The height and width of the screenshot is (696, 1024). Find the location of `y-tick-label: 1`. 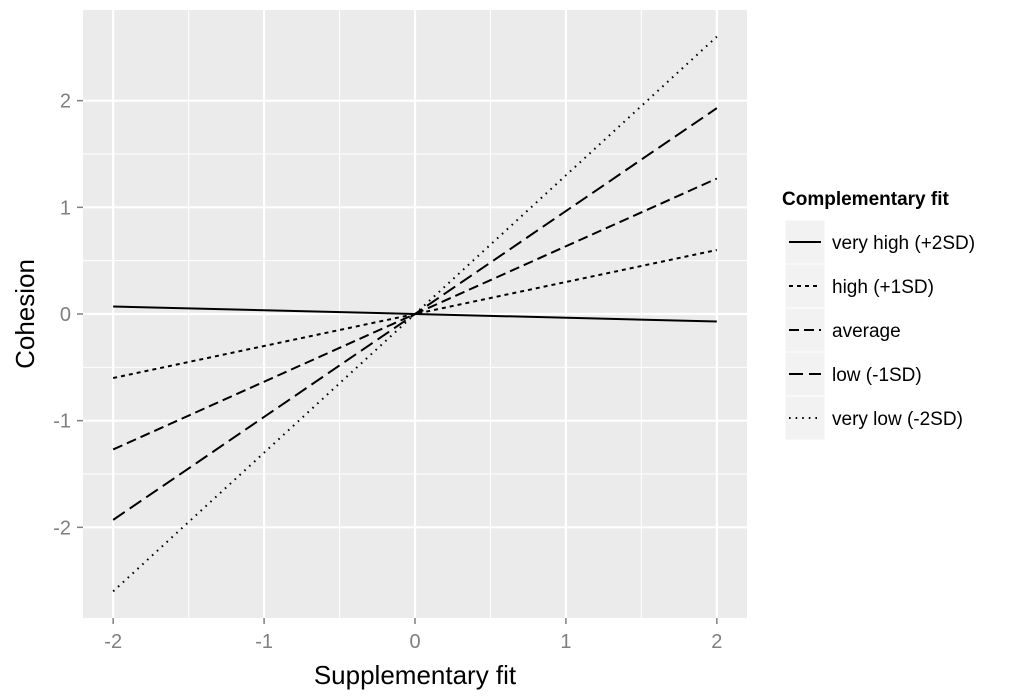

y-tick-label: 1 is located at coordinates (65, 208).